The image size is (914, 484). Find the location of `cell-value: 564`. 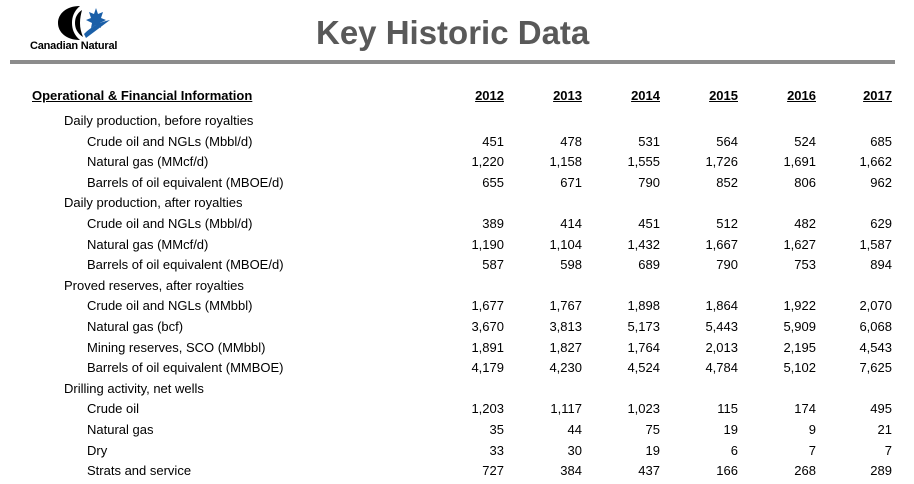

cell-value: 564 is located at coordinates (727, 141).